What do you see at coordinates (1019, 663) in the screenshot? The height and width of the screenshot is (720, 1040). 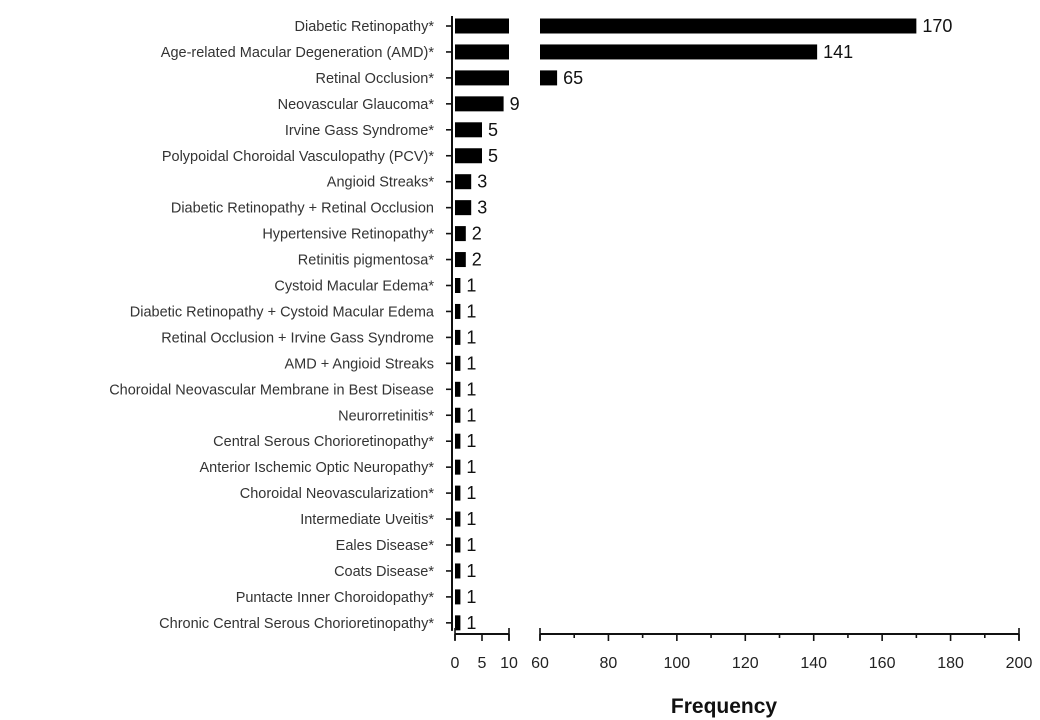 I see `x-tick-label: 200` at bounding box center [1019, 663].